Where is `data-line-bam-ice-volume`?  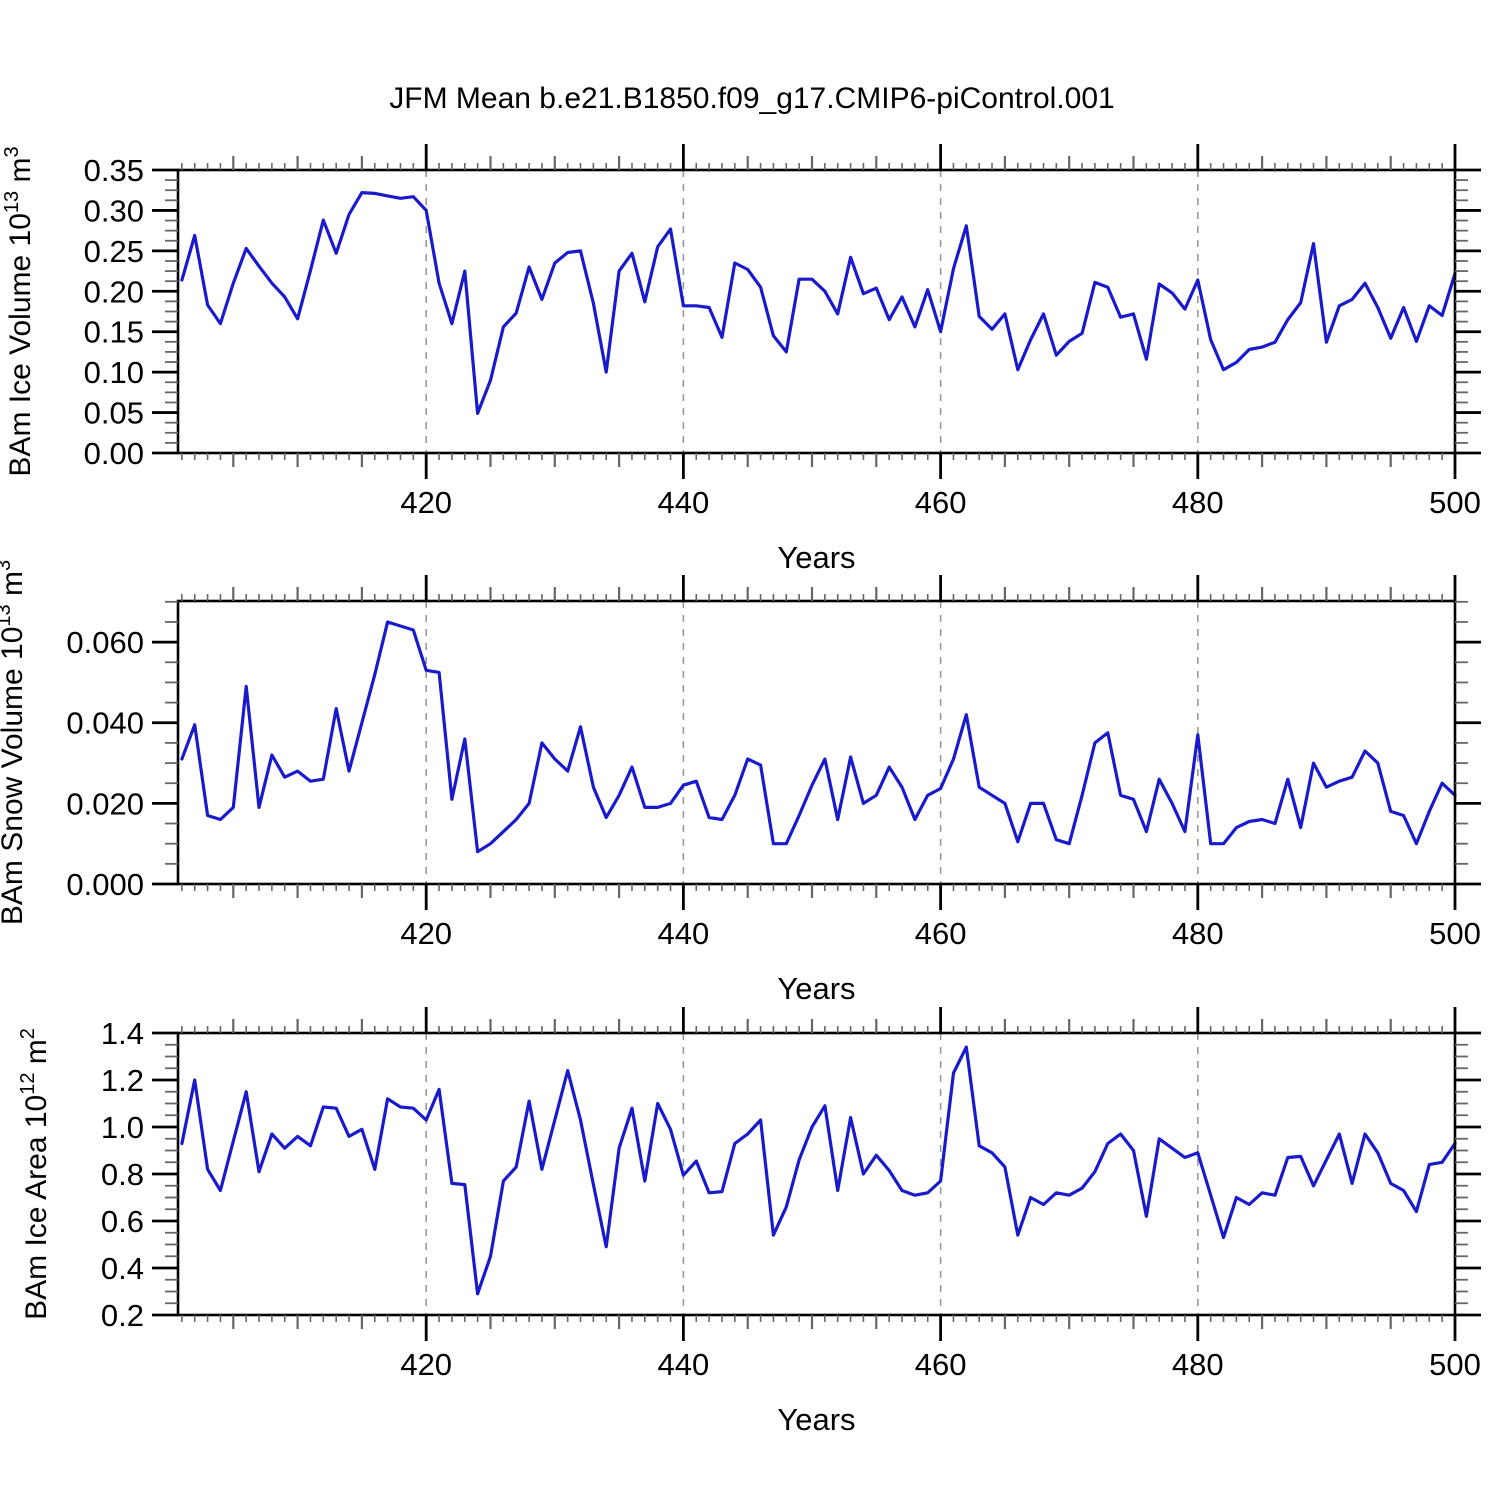
data-line-bam-ice-volume is located at coordinates (818, 303).